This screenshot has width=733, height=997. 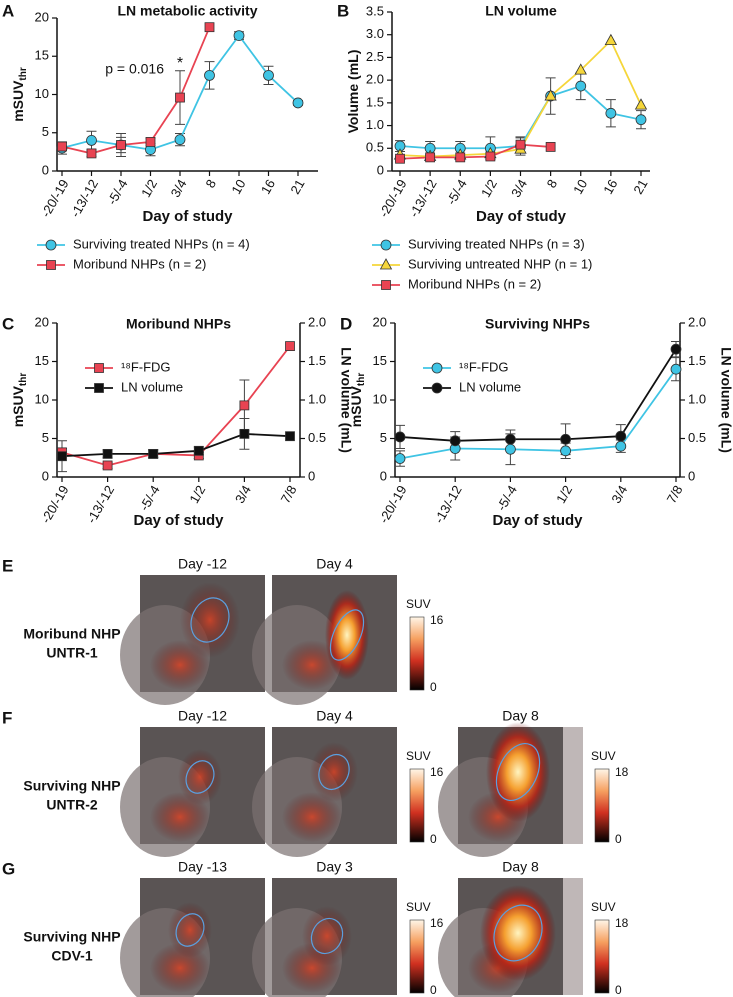 I want to click on legend-label: Moribund NHPs (n = 2), so click(x=139, y=263).